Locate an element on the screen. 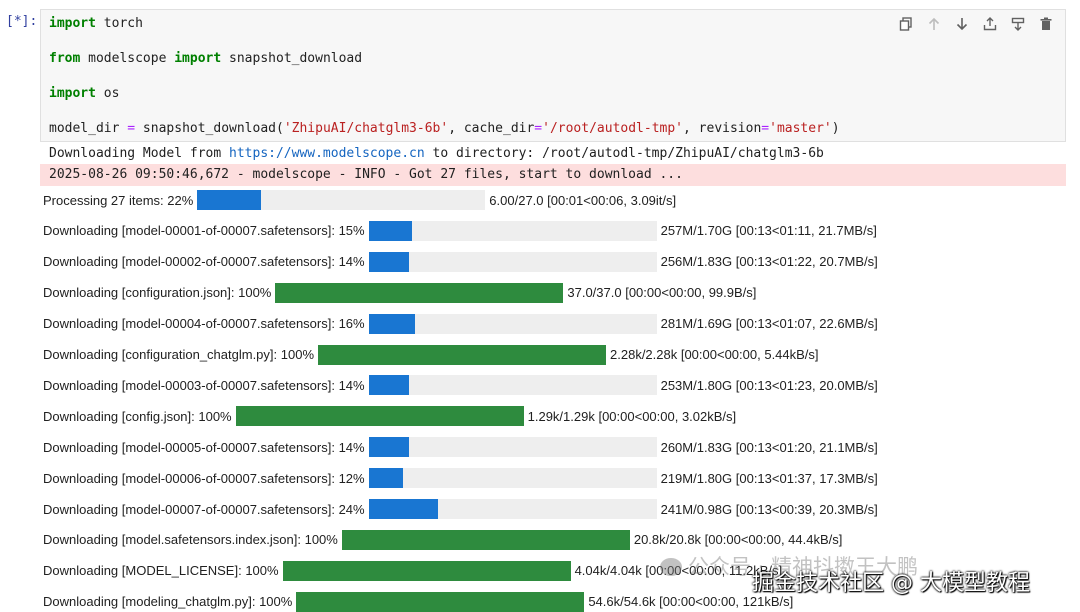 The image size is (1080, 612). move-down-button is located at coordinates (962, 26).